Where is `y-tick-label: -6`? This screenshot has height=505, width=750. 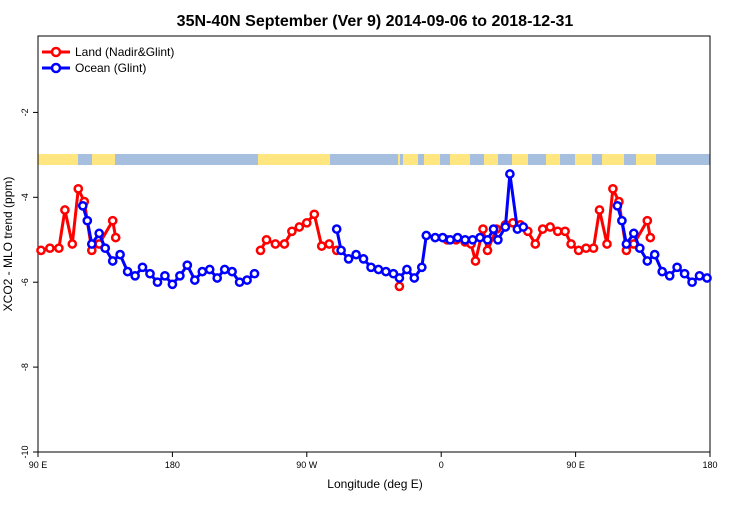
y-tick-label: -6 is located at coordinates (25, 282).